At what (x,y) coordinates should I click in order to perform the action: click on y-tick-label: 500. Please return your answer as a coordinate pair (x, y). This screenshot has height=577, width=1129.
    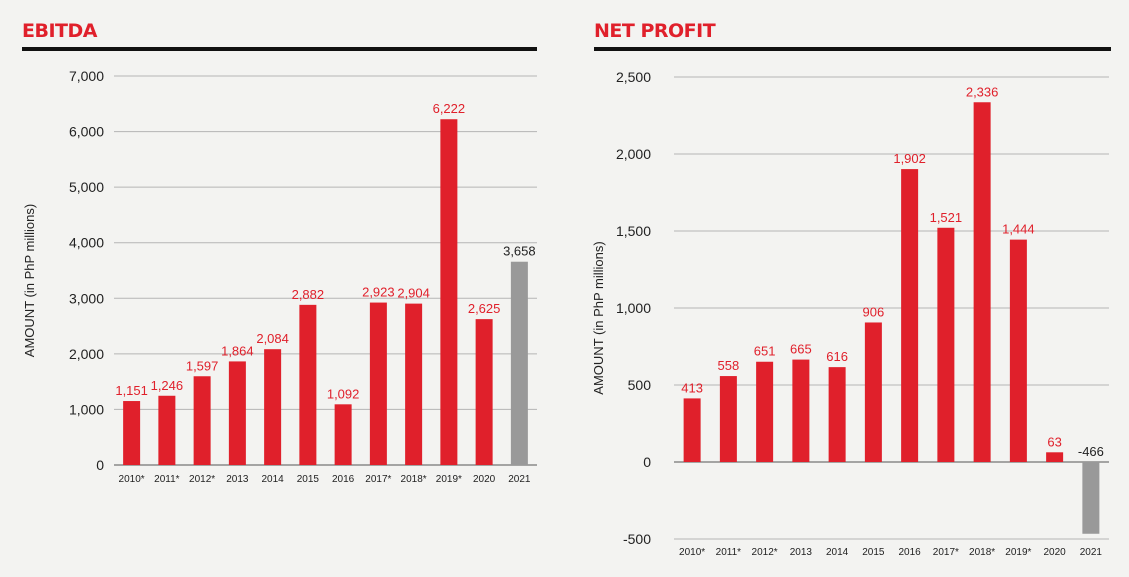
    Looking at the image, I should click on (640, 385).